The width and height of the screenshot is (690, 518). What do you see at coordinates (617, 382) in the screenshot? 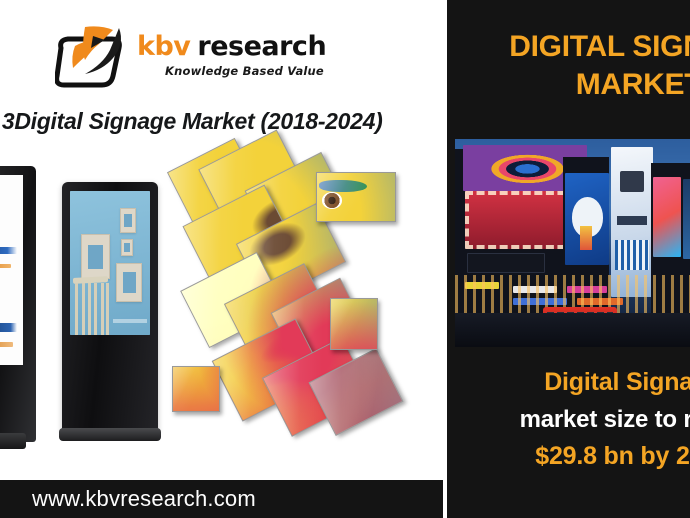
I see `subheading-line-1: Digital Signage` at bounding box center [617, 382].